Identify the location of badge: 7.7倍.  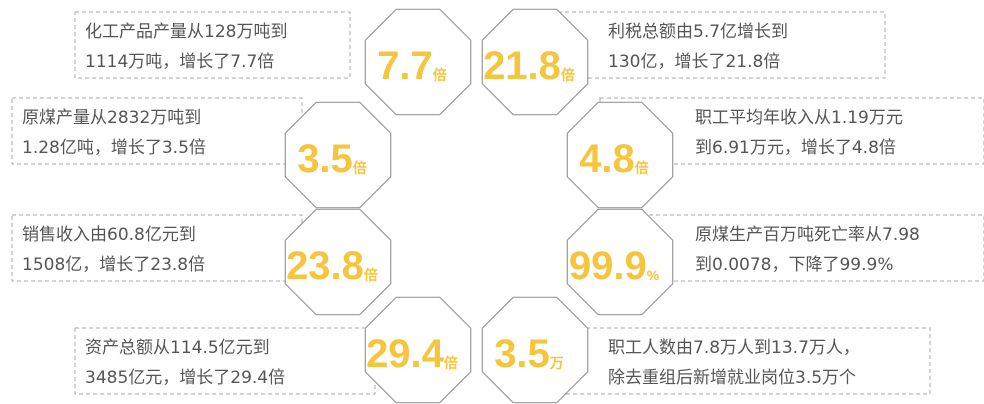
(418, 62).